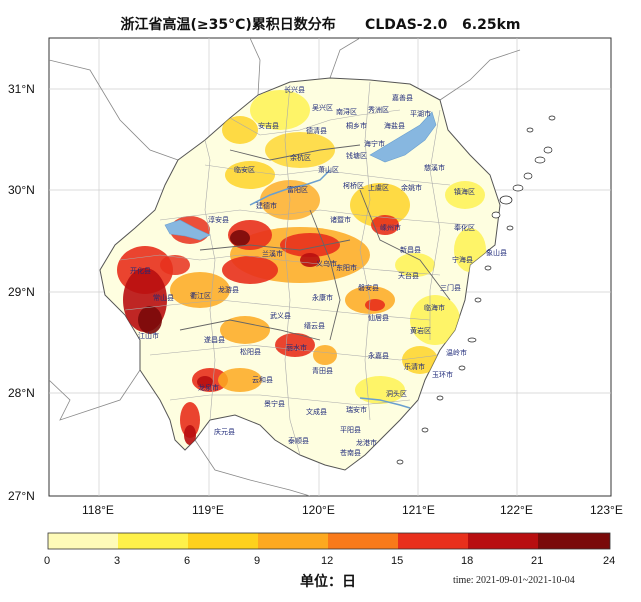 The height and width of the screenshot is (602, 641). What do you see at coordinates (318, 510) in the screenshot?
I see `lon-label: 120°E` at bounding box center [318, 510].